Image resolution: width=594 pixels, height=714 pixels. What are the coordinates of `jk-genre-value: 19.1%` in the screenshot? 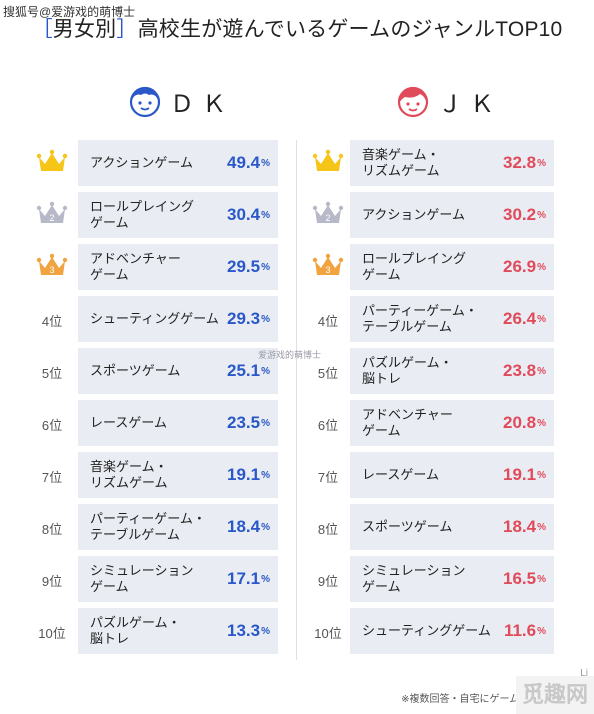 It's located at (524, 474).